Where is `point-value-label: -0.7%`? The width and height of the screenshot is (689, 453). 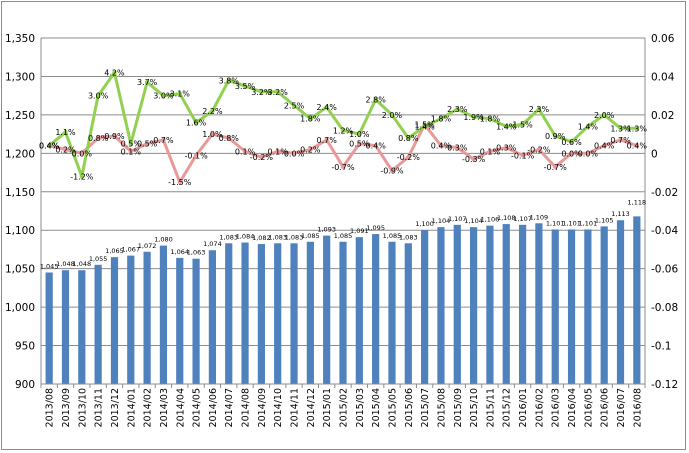 point-value-label: -0.7% is located at coordinates (556, 167).